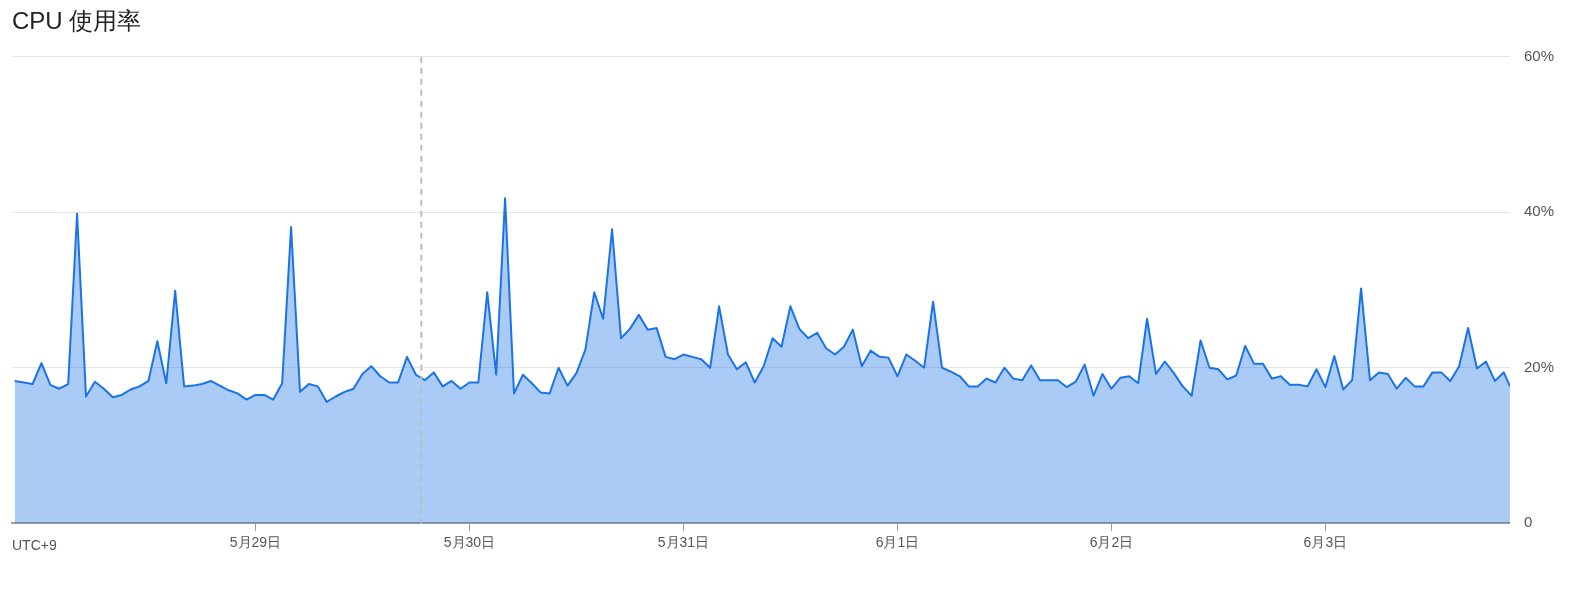 This screenshot has height=604, width=1584. Describe the element at coordinates (1325, 542) in the screenshot. I see `x-tick-label: 6月3日` at that location.